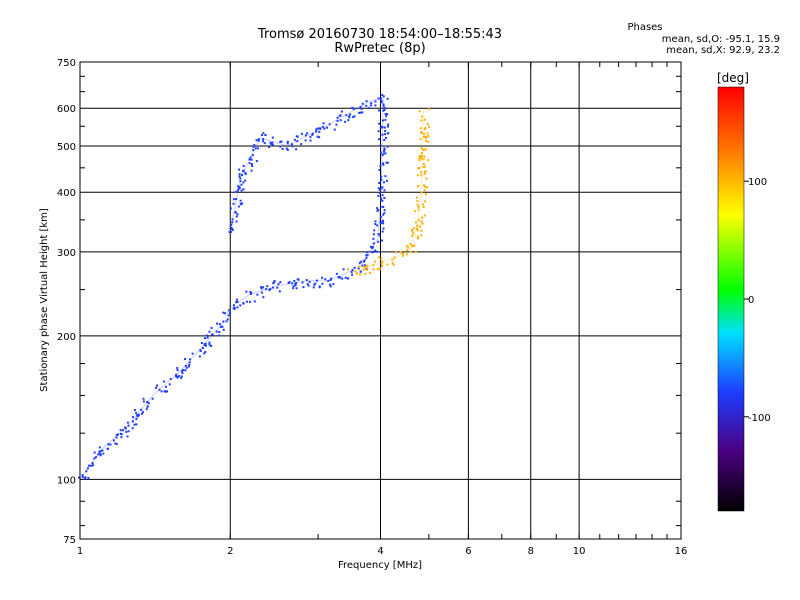 This screenshot has height=600, width=800. Describe the element at coordinates (66, 337) in the screenshot. I see `y-tick-label: 200` at that location.